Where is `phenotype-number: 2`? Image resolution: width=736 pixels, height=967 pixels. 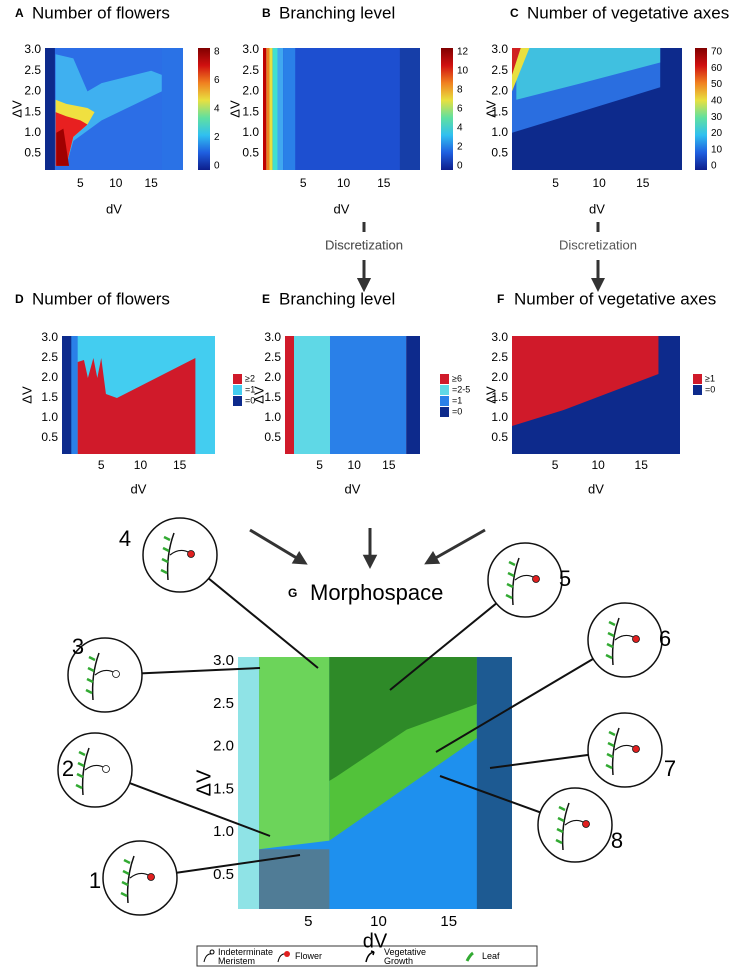
phenotype-number: 2 is located at coordinates (68, 768).